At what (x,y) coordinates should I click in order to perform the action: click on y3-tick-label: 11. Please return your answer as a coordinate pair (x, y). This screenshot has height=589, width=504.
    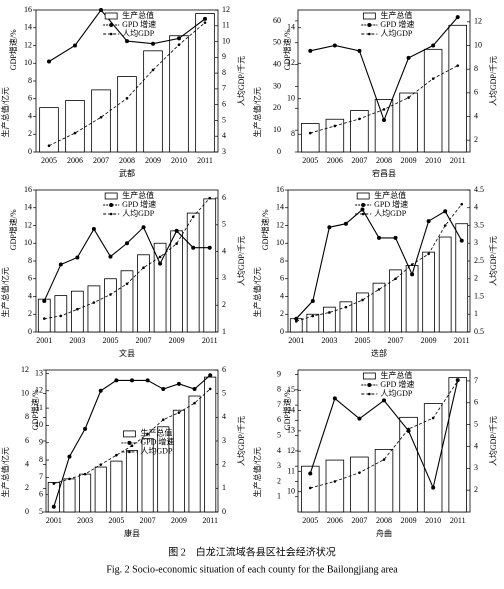
    Looking at the image, I should click on (291, 470).